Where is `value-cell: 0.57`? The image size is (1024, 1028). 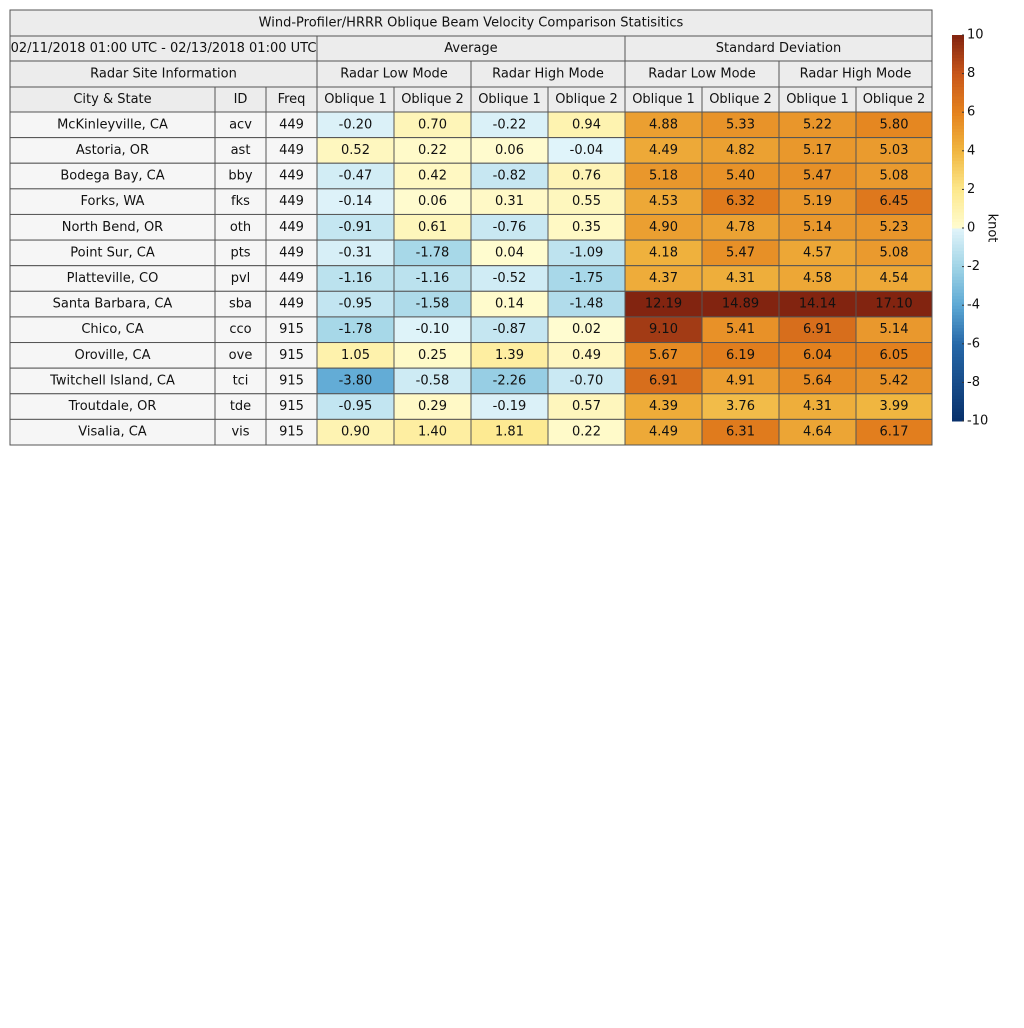
value-cell: 0.57 is located at coordinates (586, 406).